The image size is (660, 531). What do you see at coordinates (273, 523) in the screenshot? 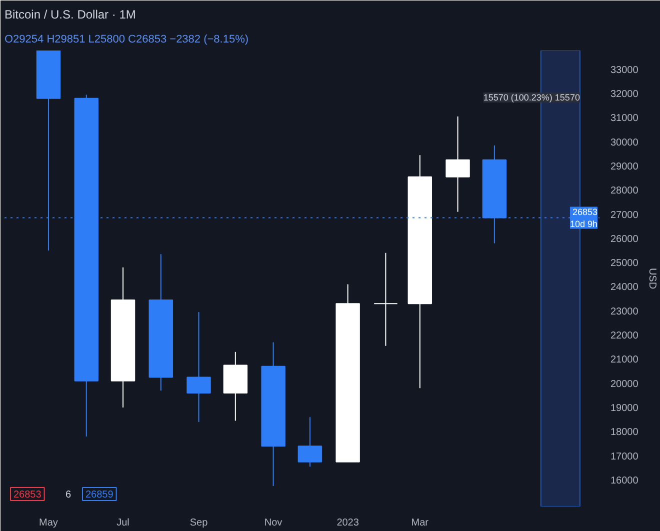
I see `x-tick-label: Nov` at bounding box center [273, 523].